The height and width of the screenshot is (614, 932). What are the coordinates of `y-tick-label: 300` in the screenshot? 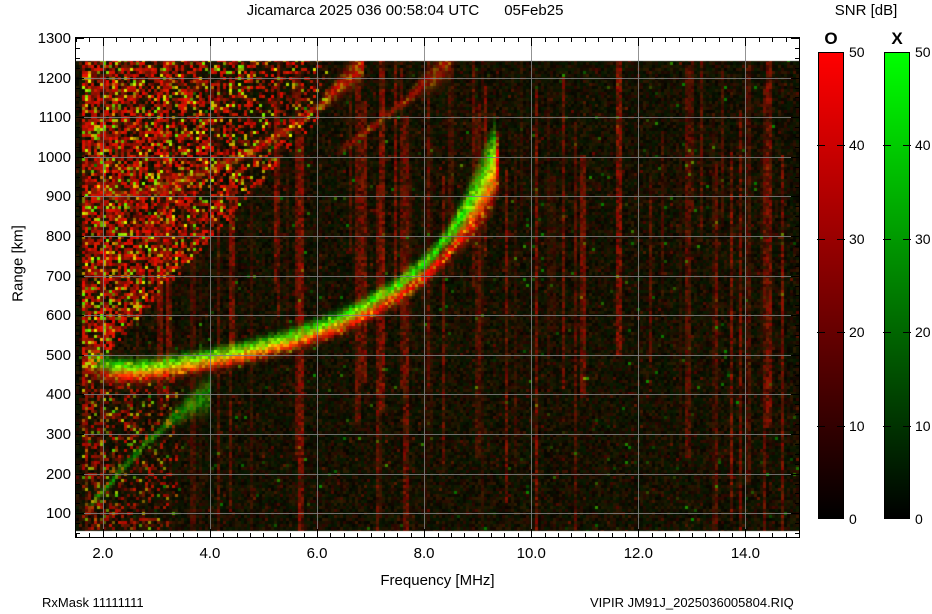 It's located at (58, 435).